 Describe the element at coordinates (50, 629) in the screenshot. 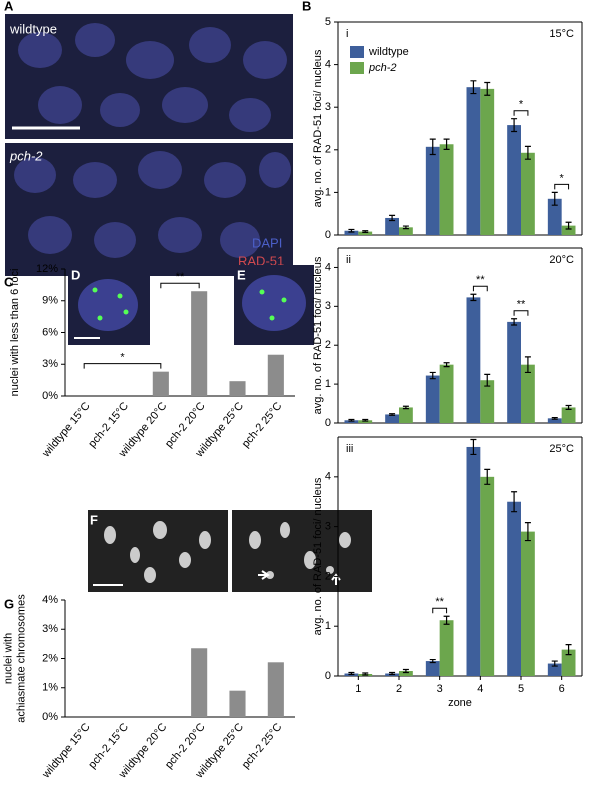

I see `y-tick-label: 3%` at that location.